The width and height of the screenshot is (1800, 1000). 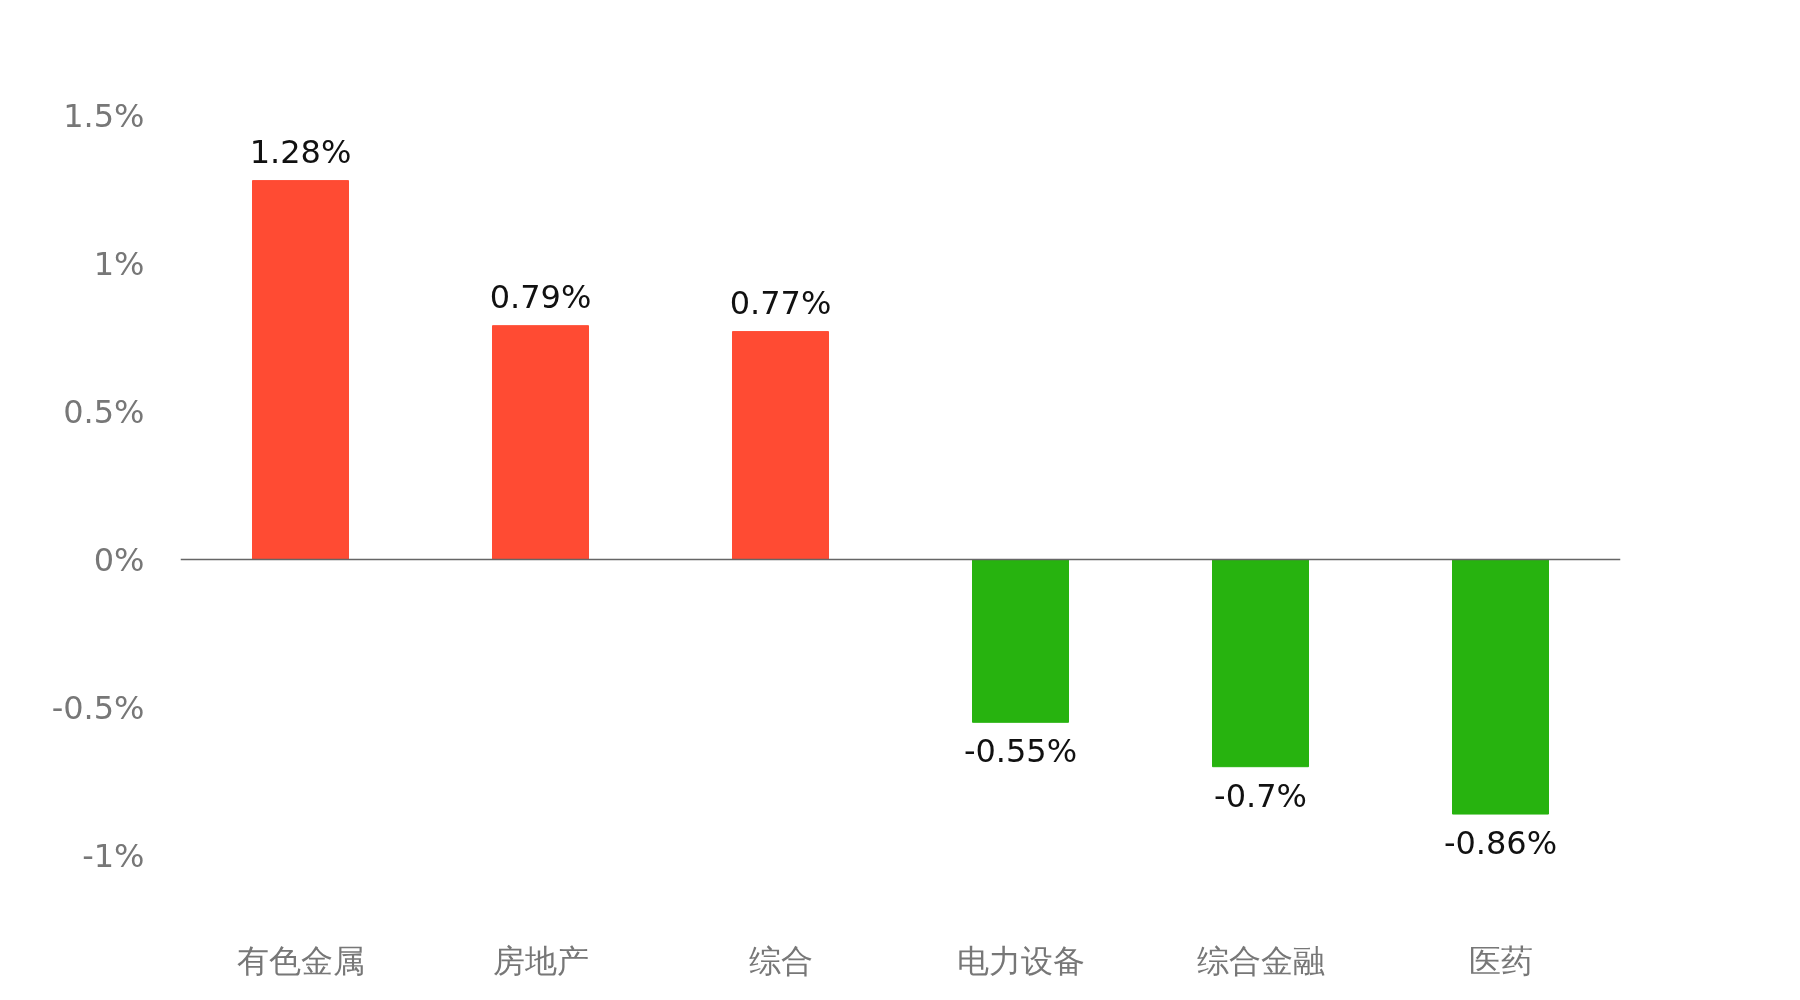 I want to click on data-label: 0.79%, so click(x=540, y=296).